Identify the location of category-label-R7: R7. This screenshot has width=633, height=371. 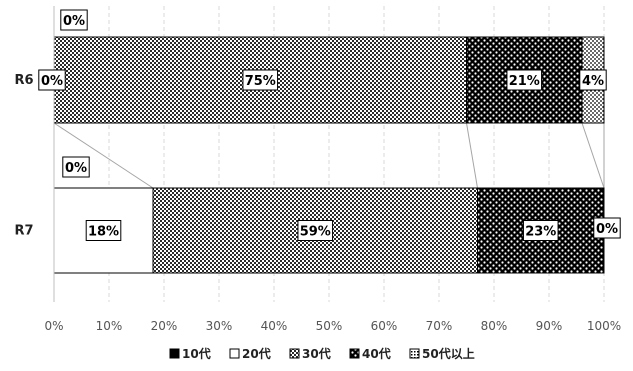
(23, 231).